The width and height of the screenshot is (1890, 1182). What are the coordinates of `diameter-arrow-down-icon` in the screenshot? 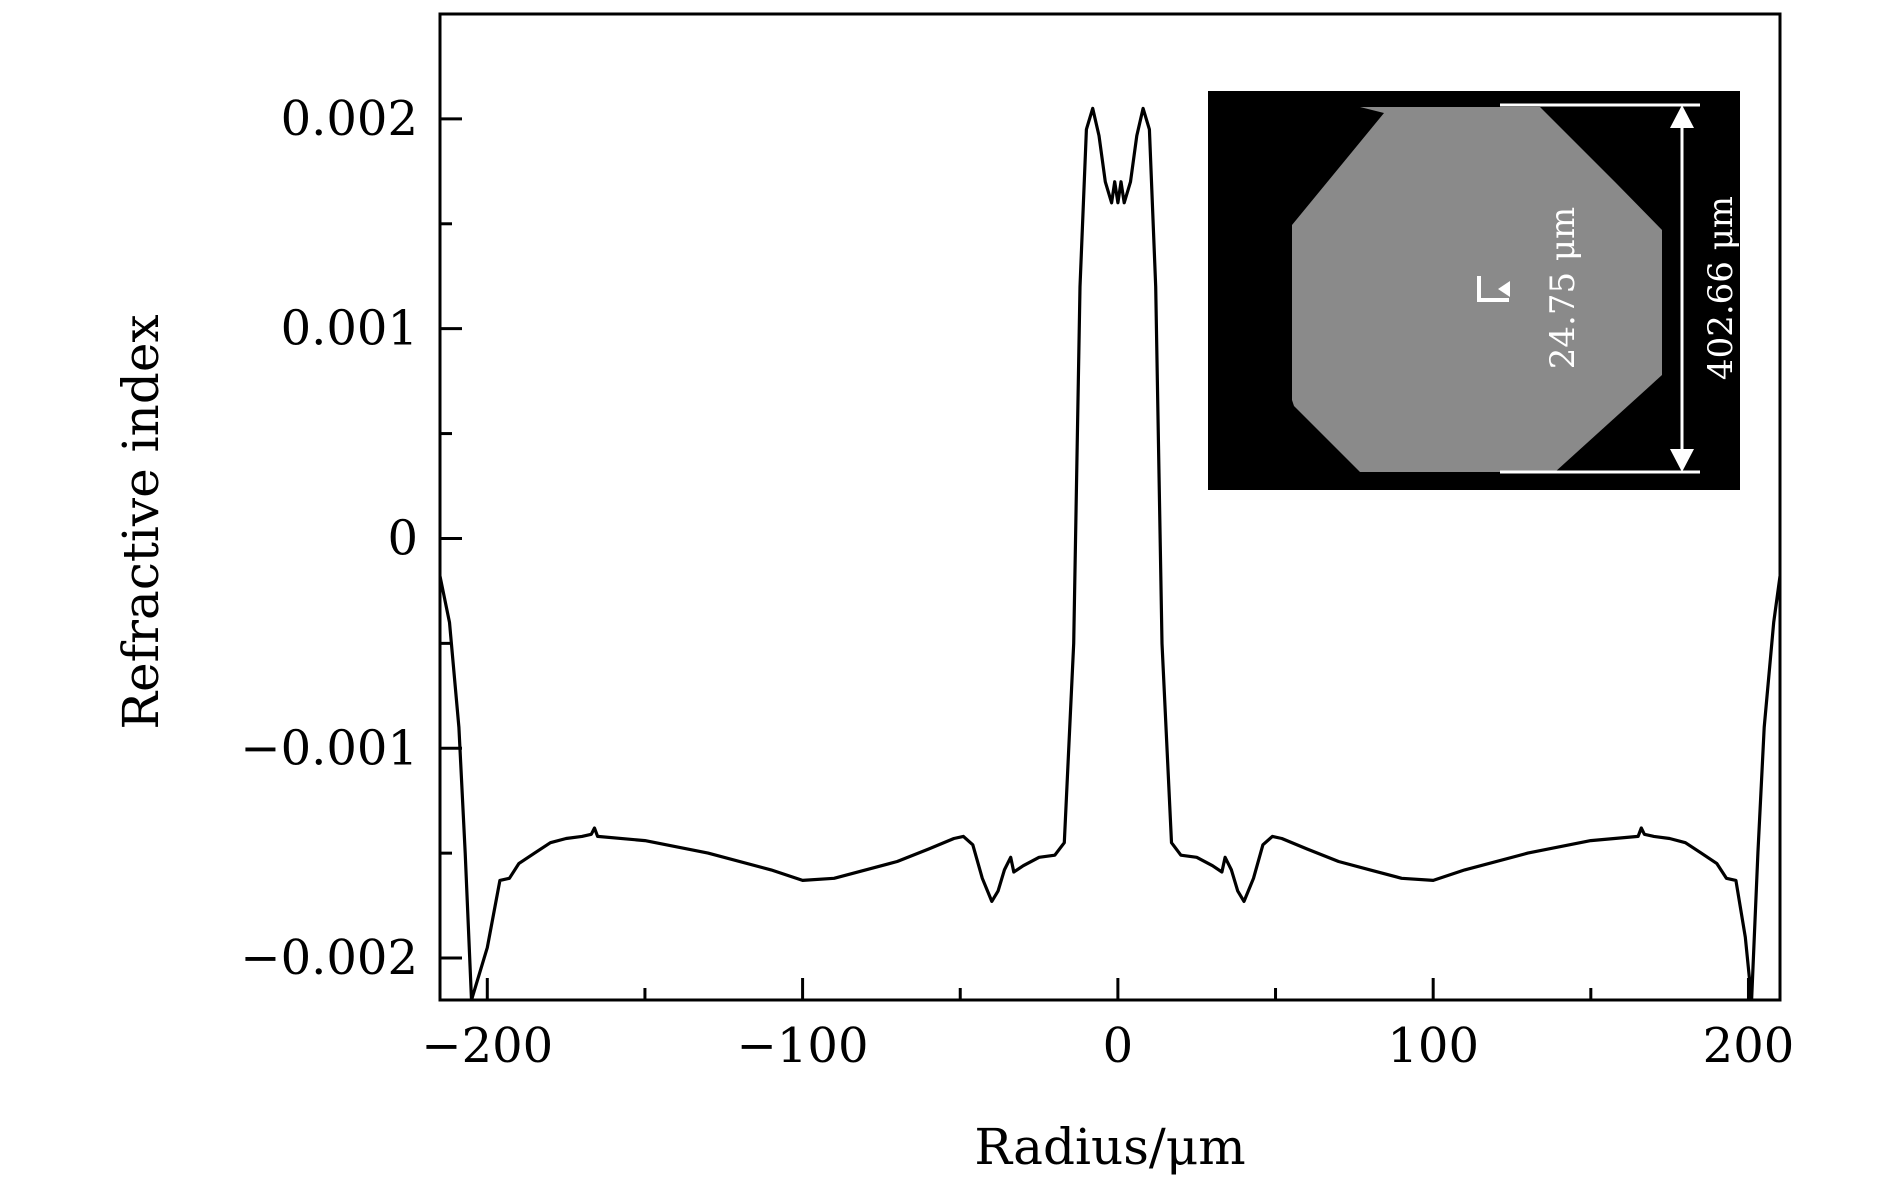 It's located at (1682, 460).